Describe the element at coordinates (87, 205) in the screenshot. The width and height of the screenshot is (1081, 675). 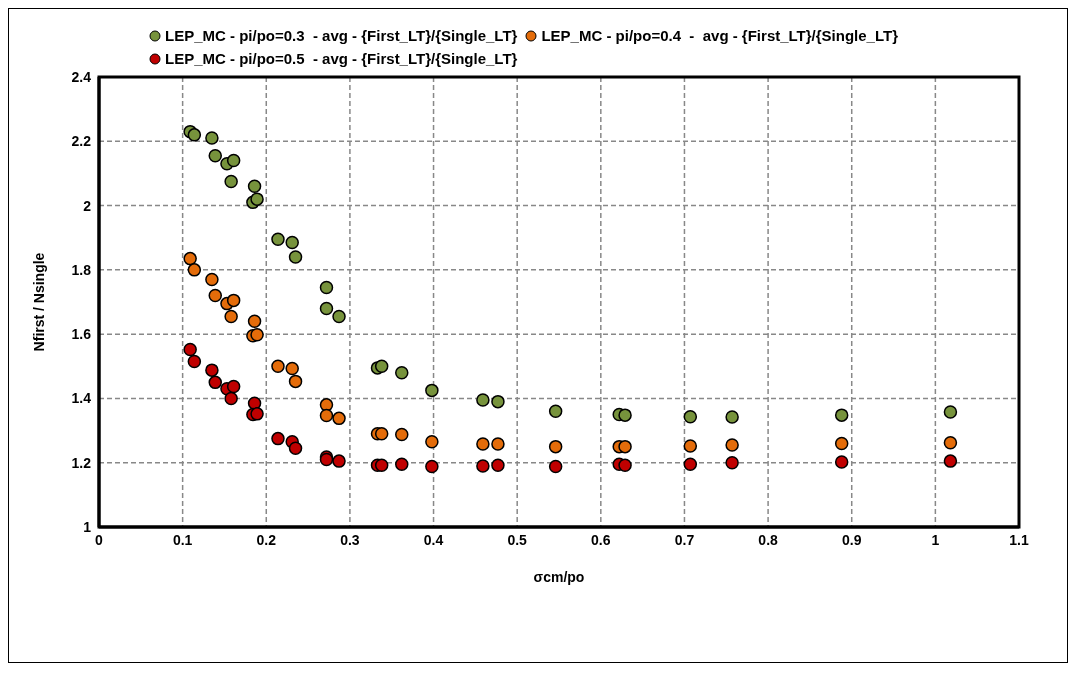
I see `y-tick-label: 2` at that location.